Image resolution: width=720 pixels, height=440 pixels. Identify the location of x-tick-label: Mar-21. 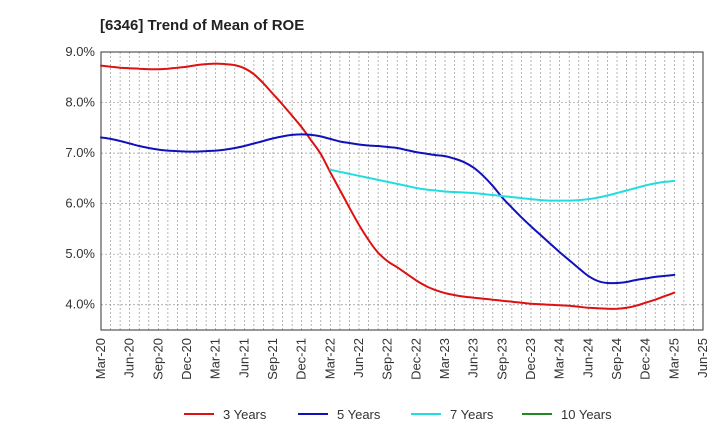
(215, 358).